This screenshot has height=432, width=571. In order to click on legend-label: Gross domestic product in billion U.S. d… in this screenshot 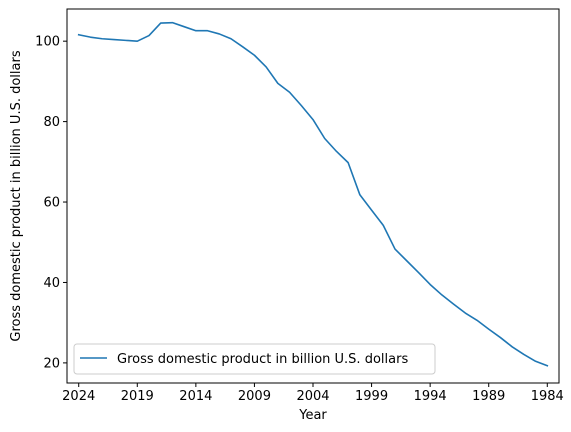, I will do `click(262, 359)`.